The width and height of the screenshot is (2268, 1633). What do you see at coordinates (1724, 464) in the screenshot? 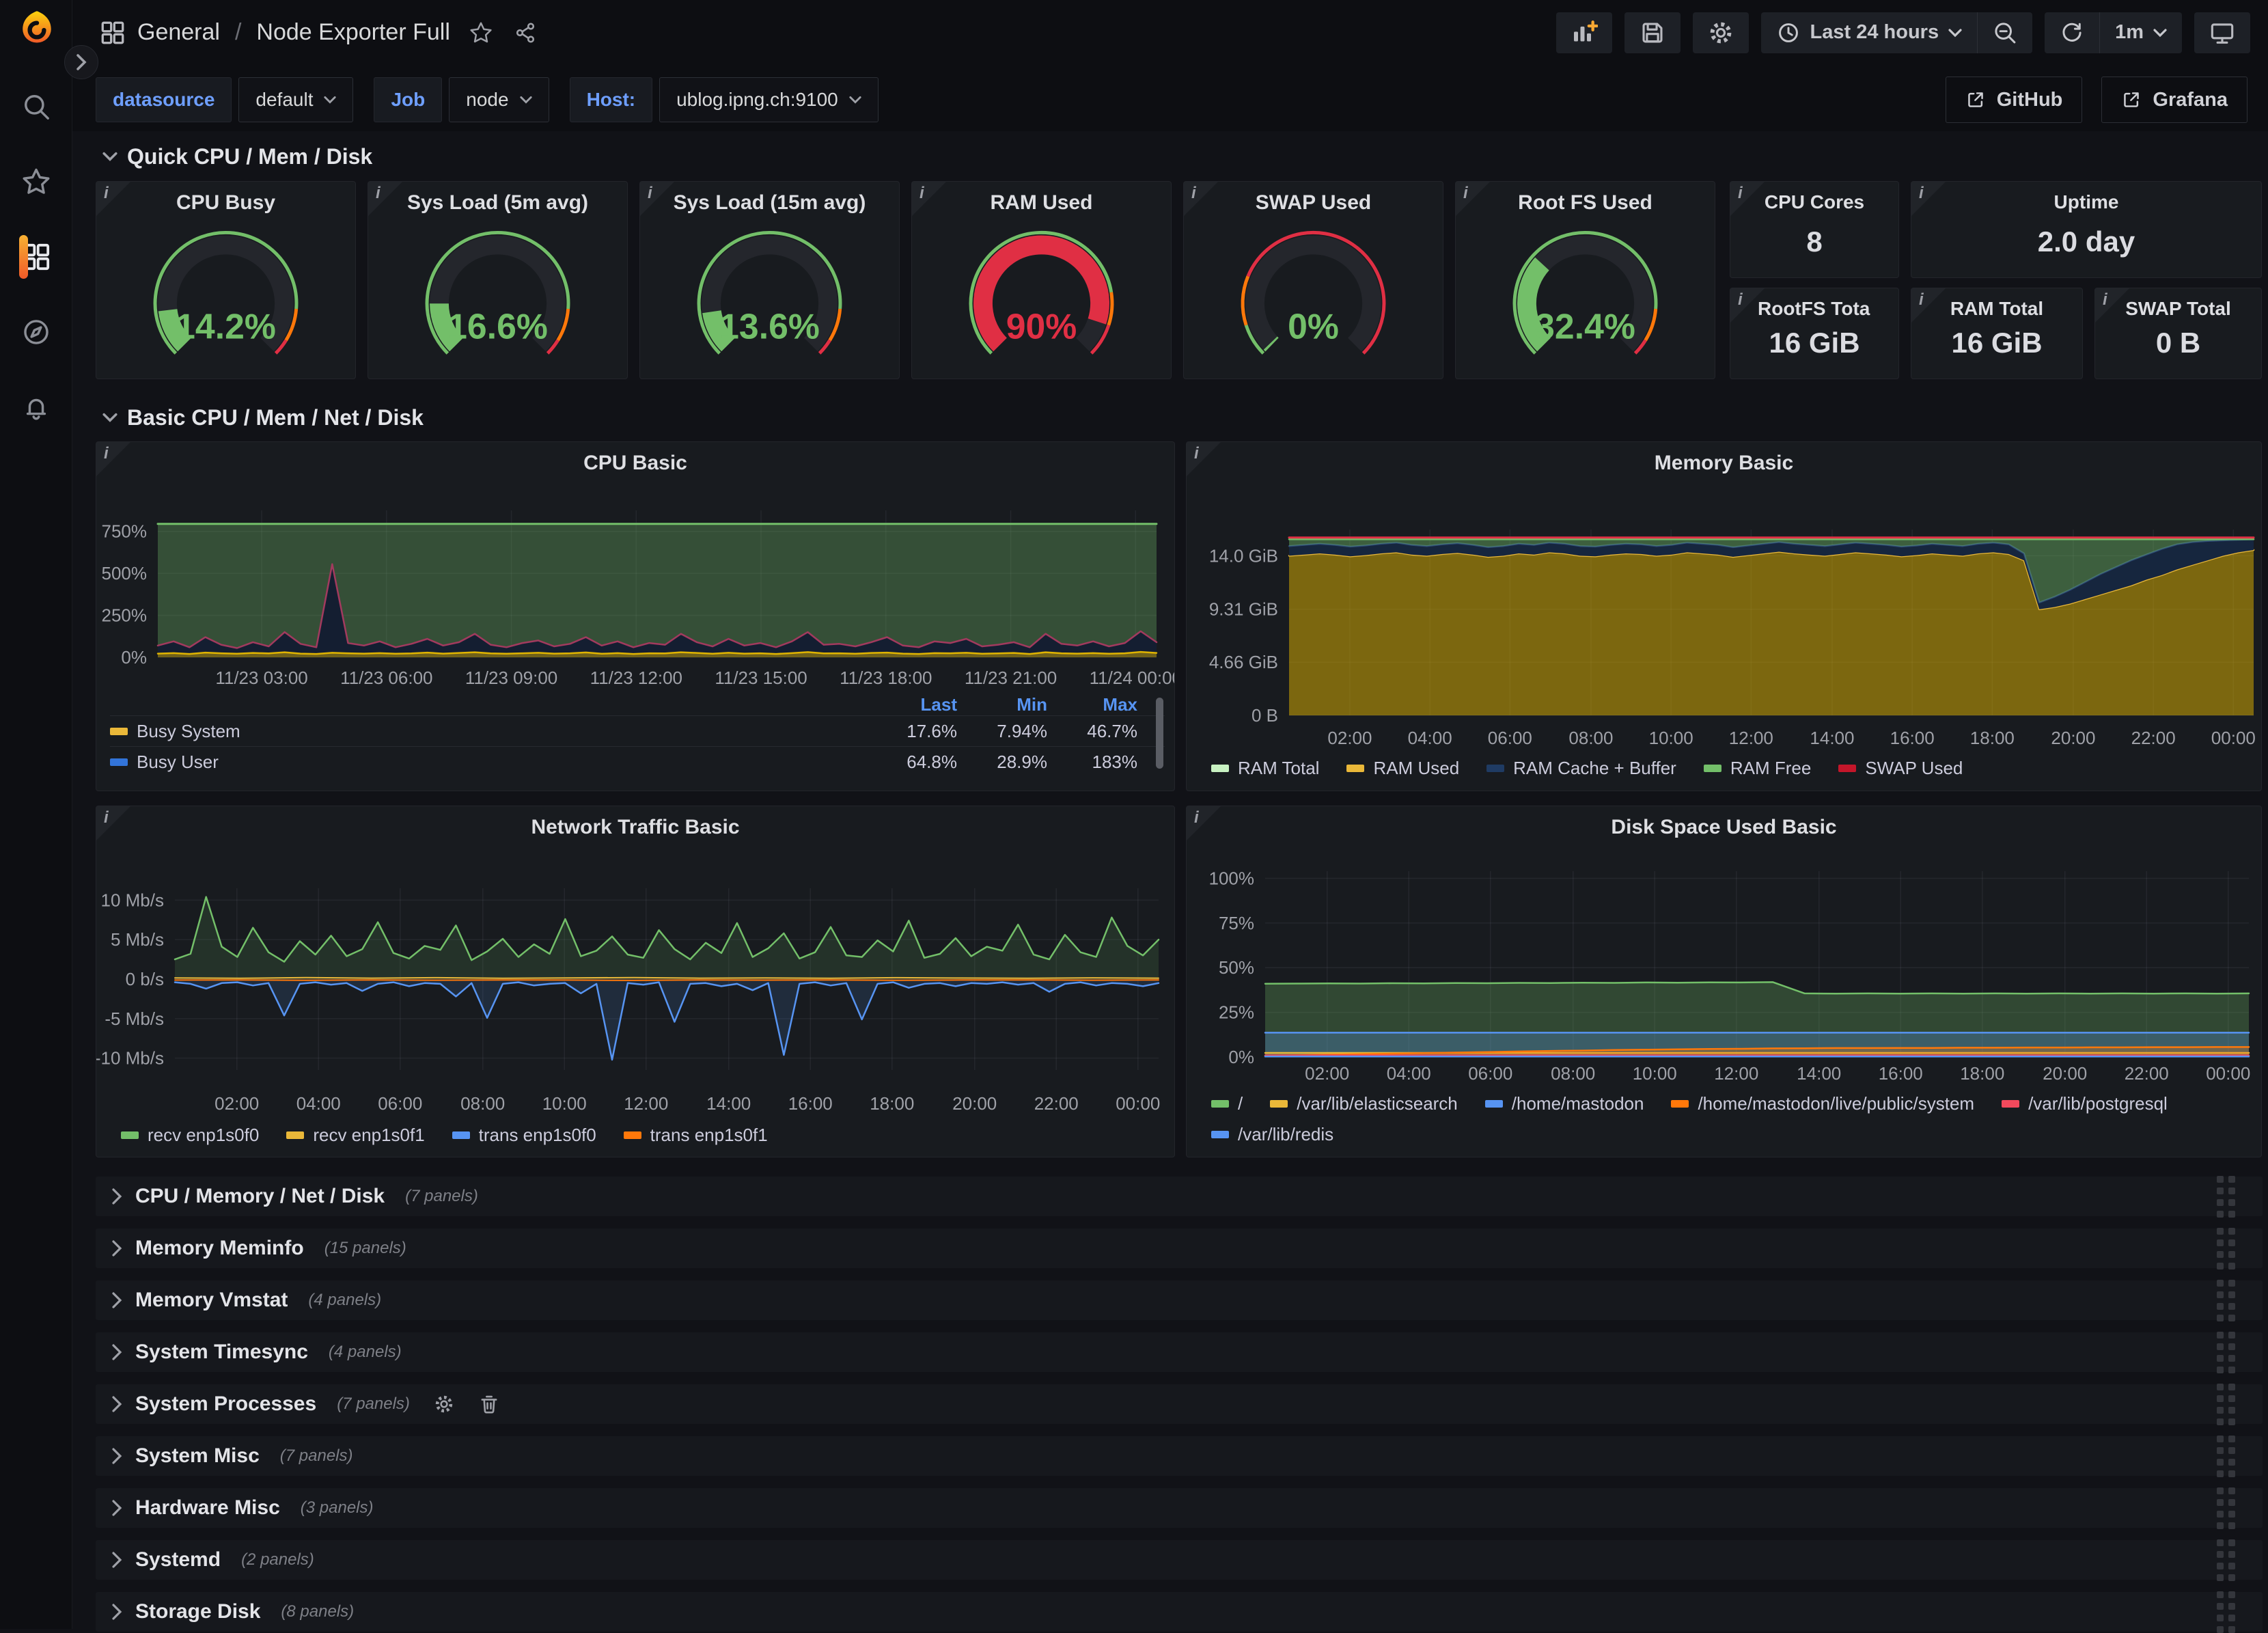
I see `panel-title: Memory Basic` at bounding box center [1724, 464].